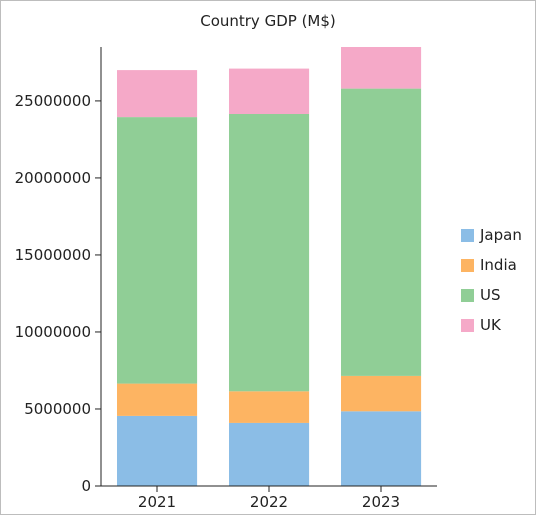  Describe the element at coordinates (157, 399) in the screenshot. I see `bar-india-2021` at that location.